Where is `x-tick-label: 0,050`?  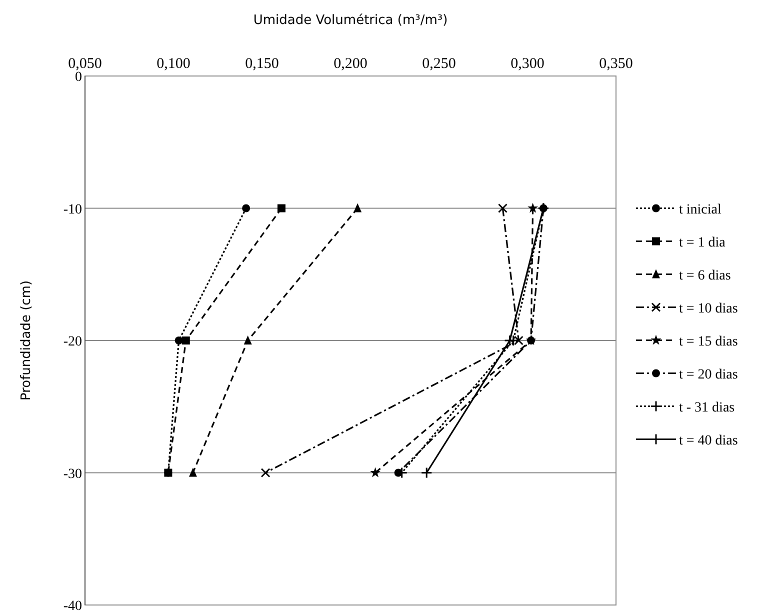 x-tick-label: 0,050 is located at coordinates (85, 64).